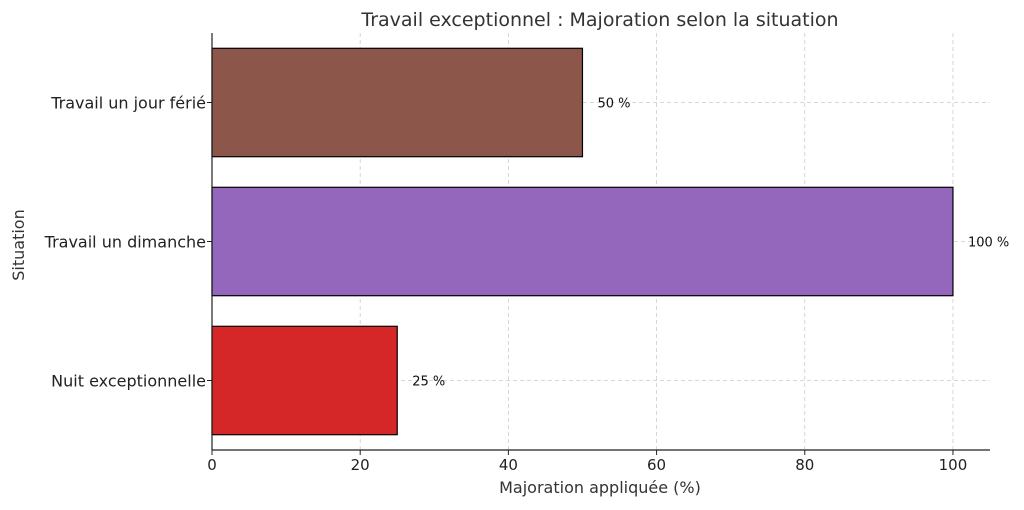 This screenshot has height=510, width=1024. I want to click on y-axis-label: Situation, so click(18, 244).